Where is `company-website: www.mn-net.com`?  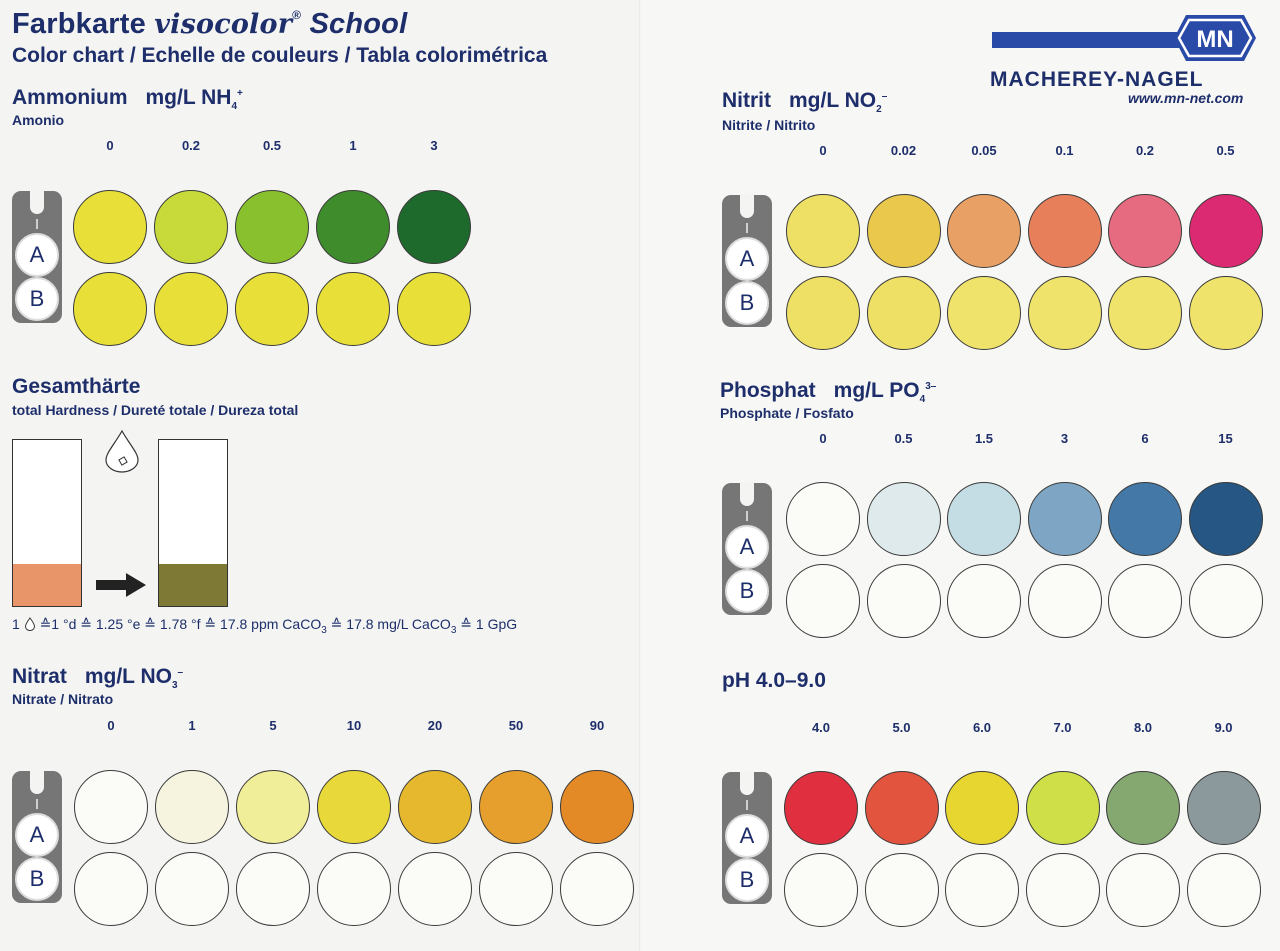 company-website: www.mn-net.com is located at coordinates (1186, 98).